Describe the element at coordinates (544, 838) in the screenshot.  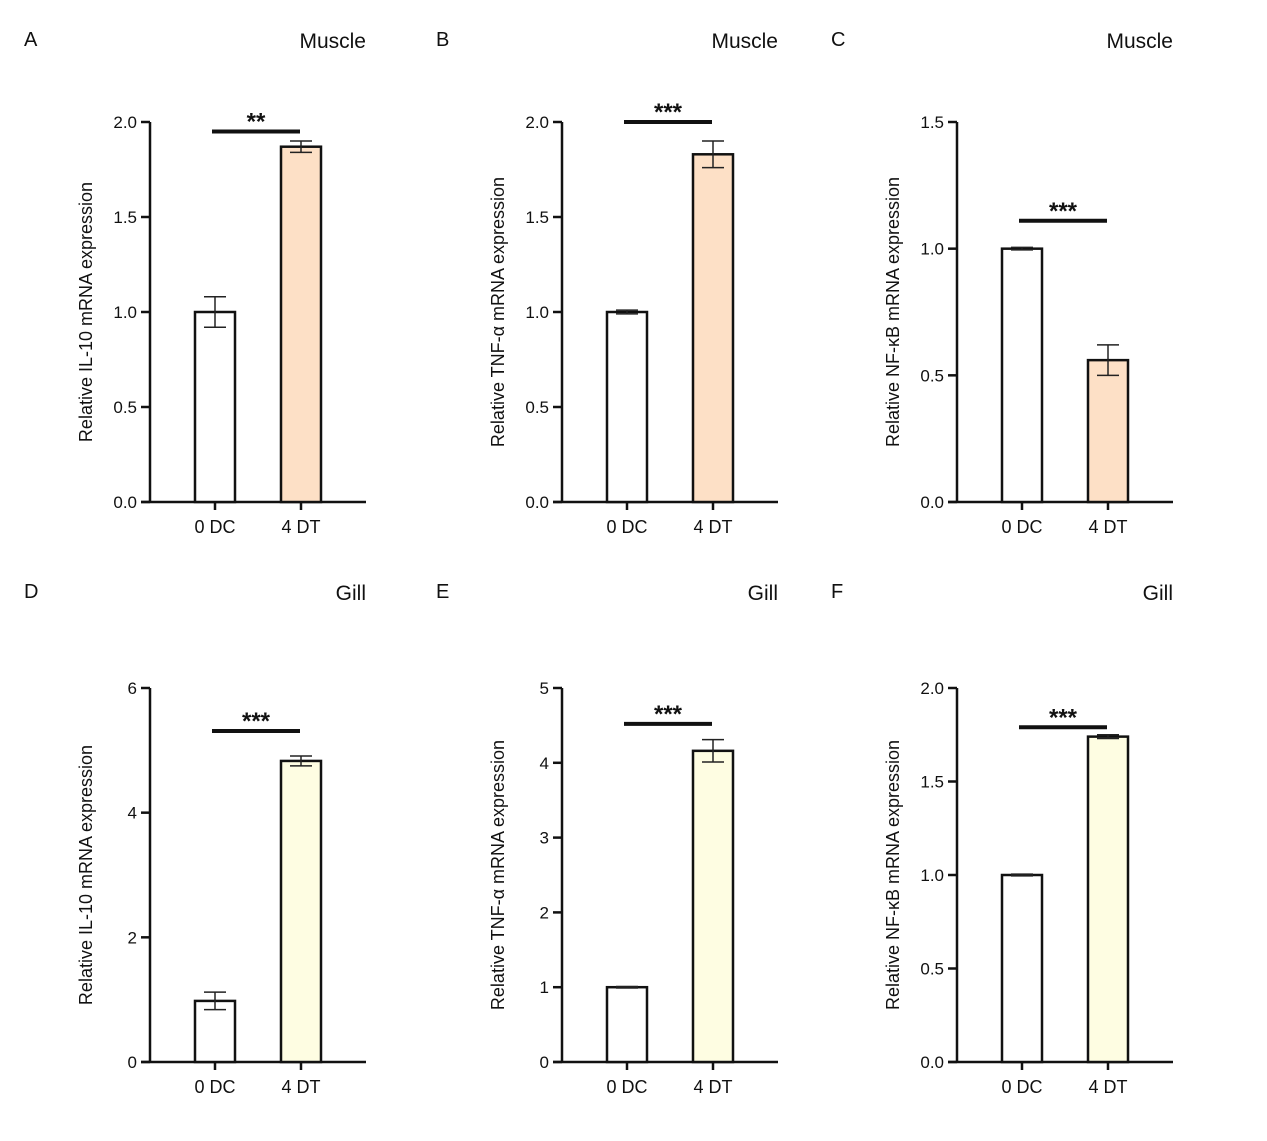
I see `y-tick-label: 3` at that location.